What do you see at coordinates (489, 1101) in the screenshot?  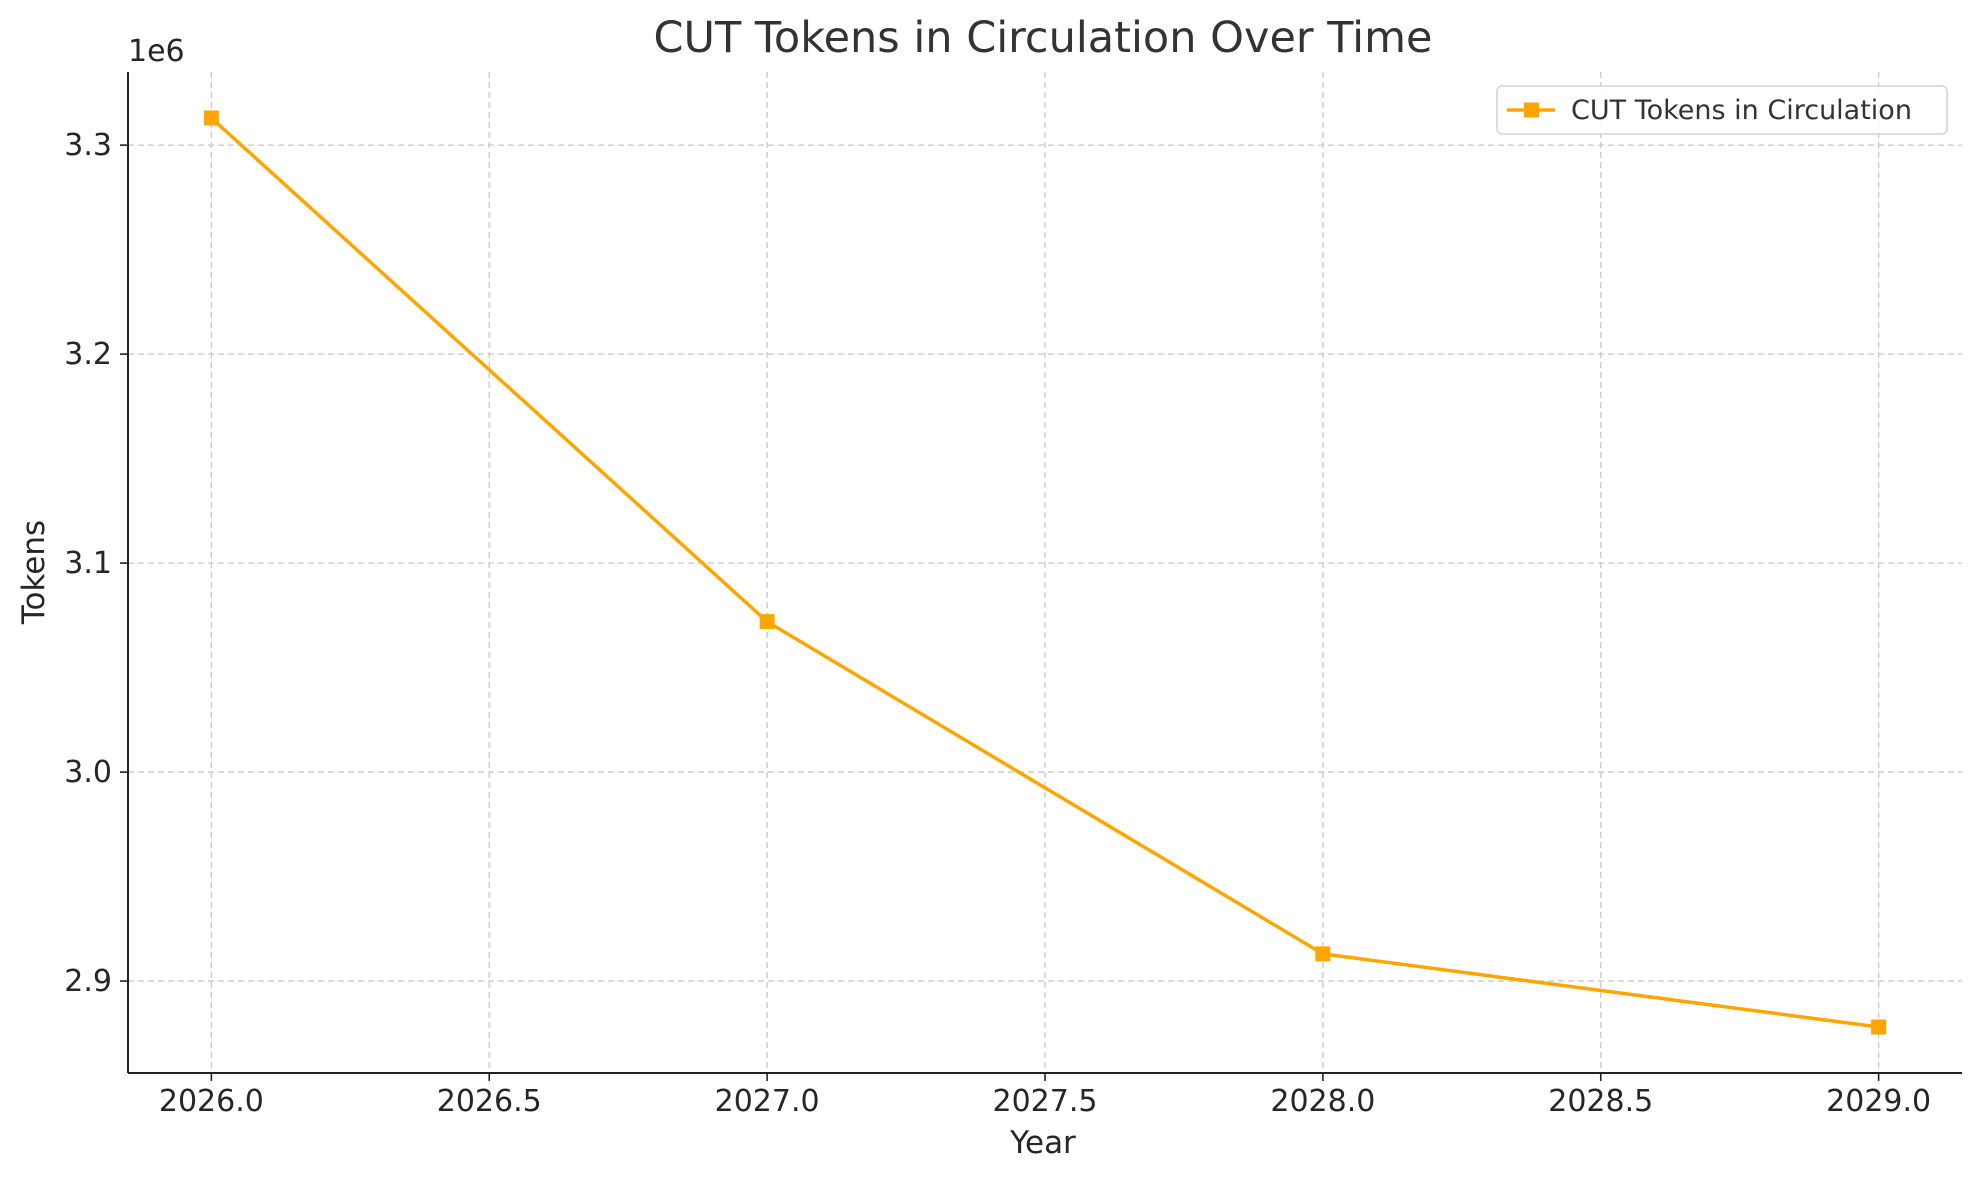 I see `x-tick-label: 2026.5` at bounding box center [489, 1101].